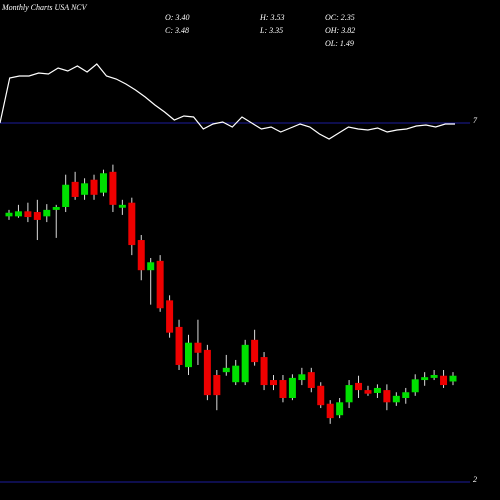  Describe the element at coordinates (271, 30) in the screenshot. I see `stat-label: L: 3.35` at that location.